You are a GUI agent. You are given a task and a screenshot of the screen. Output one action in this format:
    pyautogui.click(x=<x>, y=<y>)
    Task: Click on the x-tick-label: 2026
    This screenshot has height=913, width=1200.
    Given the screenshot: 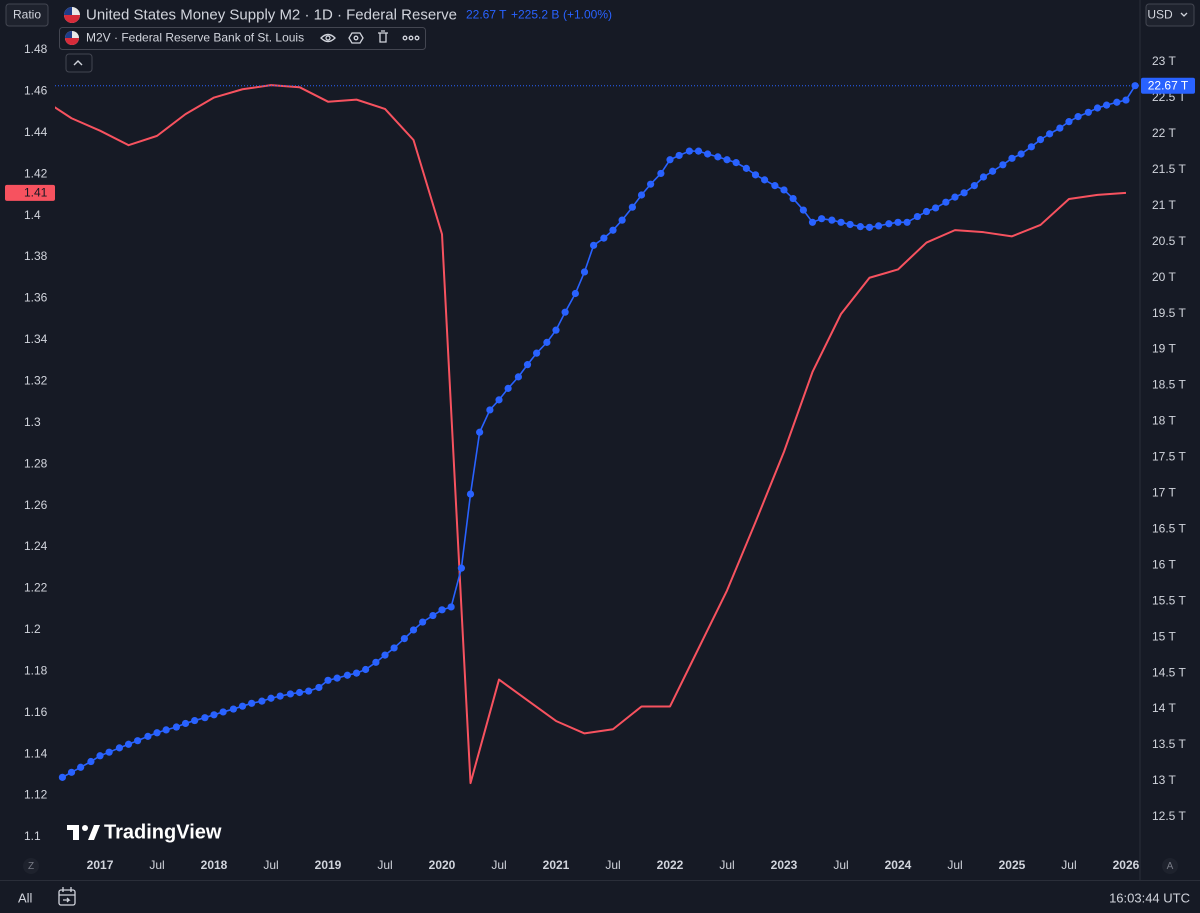 What is the action you would take?
    pyautogui.click(x=1126, y=865)
    